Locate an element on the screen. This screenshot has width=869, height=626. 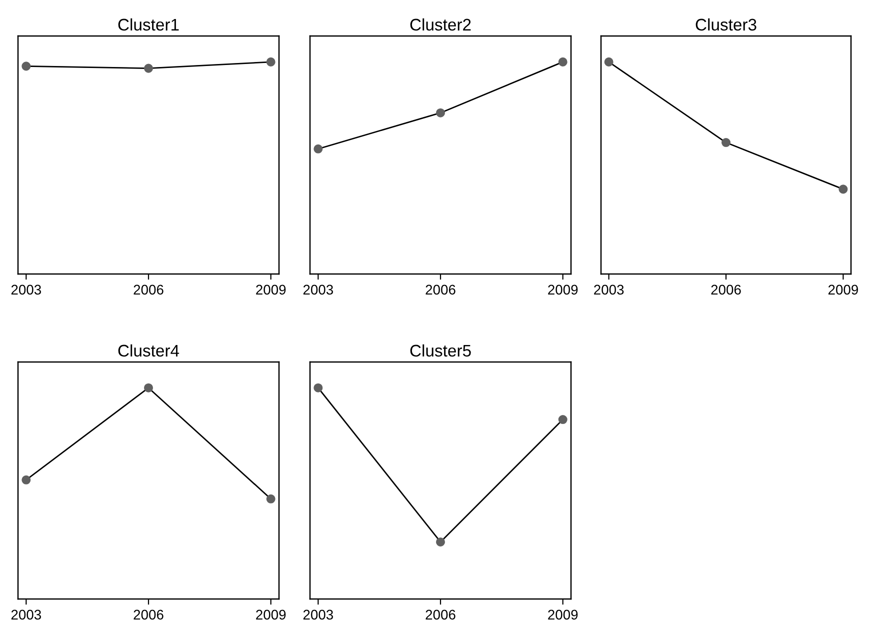
chart-title: Cluster2 is located at coordinates (440, 24).